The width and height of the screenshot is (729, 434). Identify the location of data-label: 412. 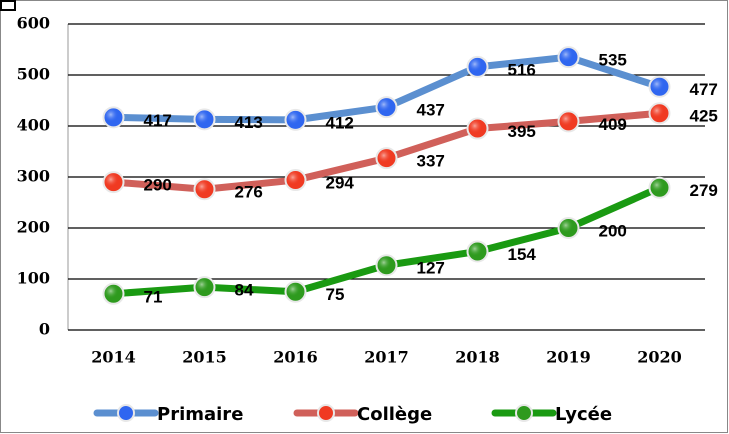
(340, 122).